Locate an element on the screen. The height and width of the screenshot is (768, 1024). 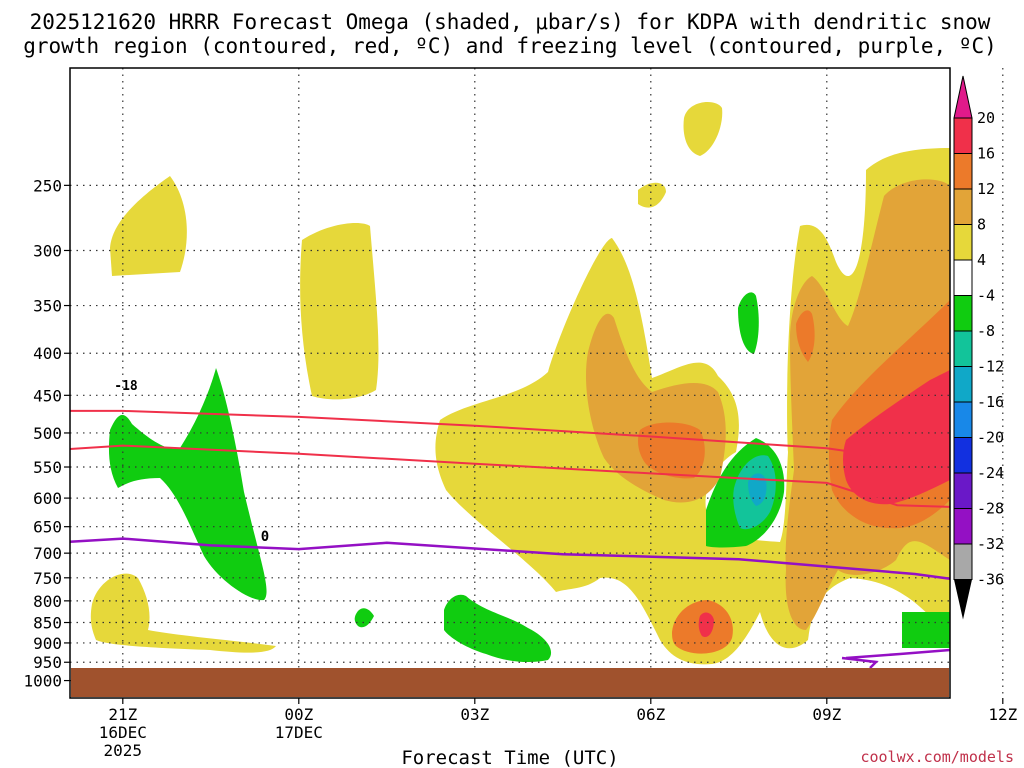
freezing-level-hook is located at coordinates (896, 658).